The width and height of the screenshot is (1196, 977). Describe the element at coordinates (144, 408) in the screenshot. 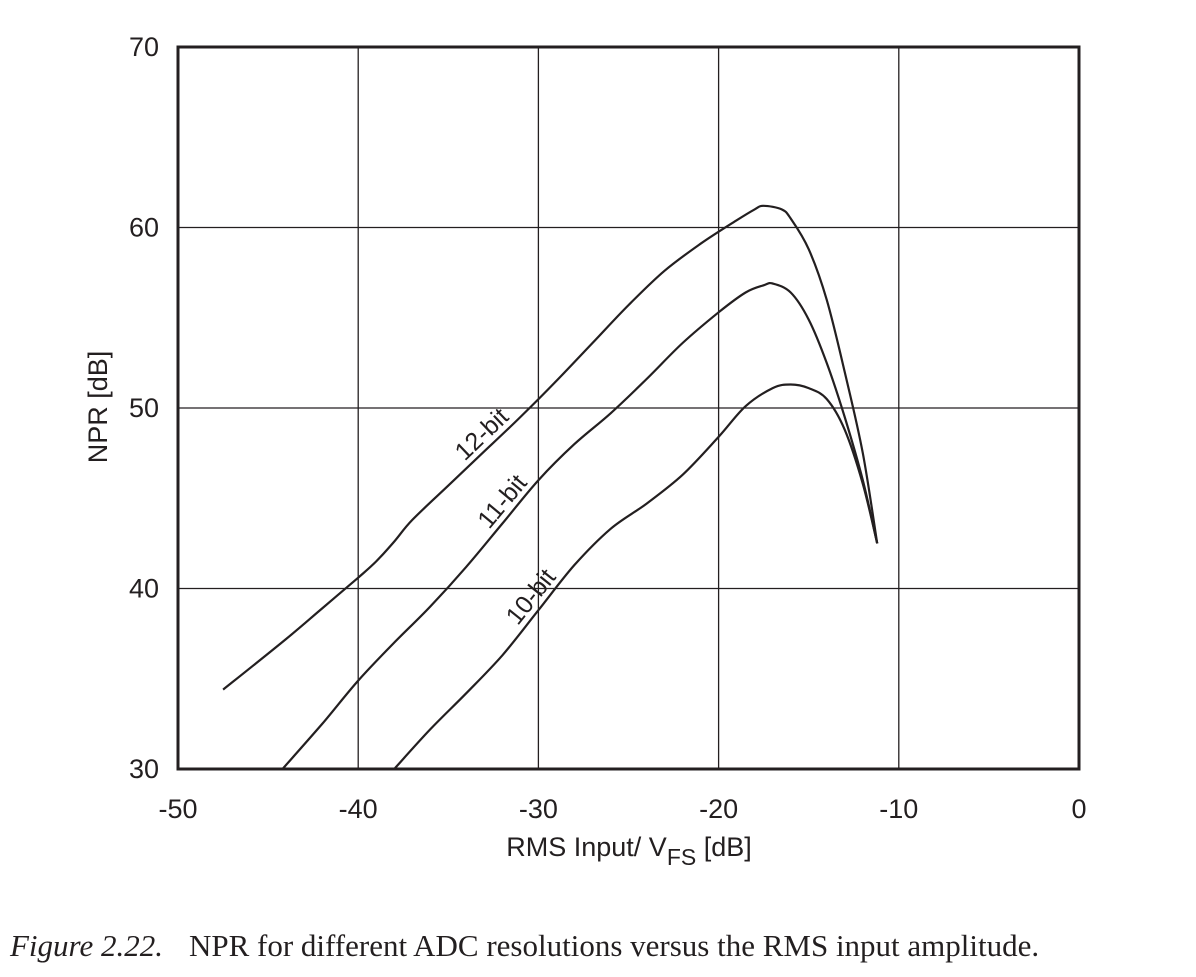

I see `y-tick-label: 50` at that location.